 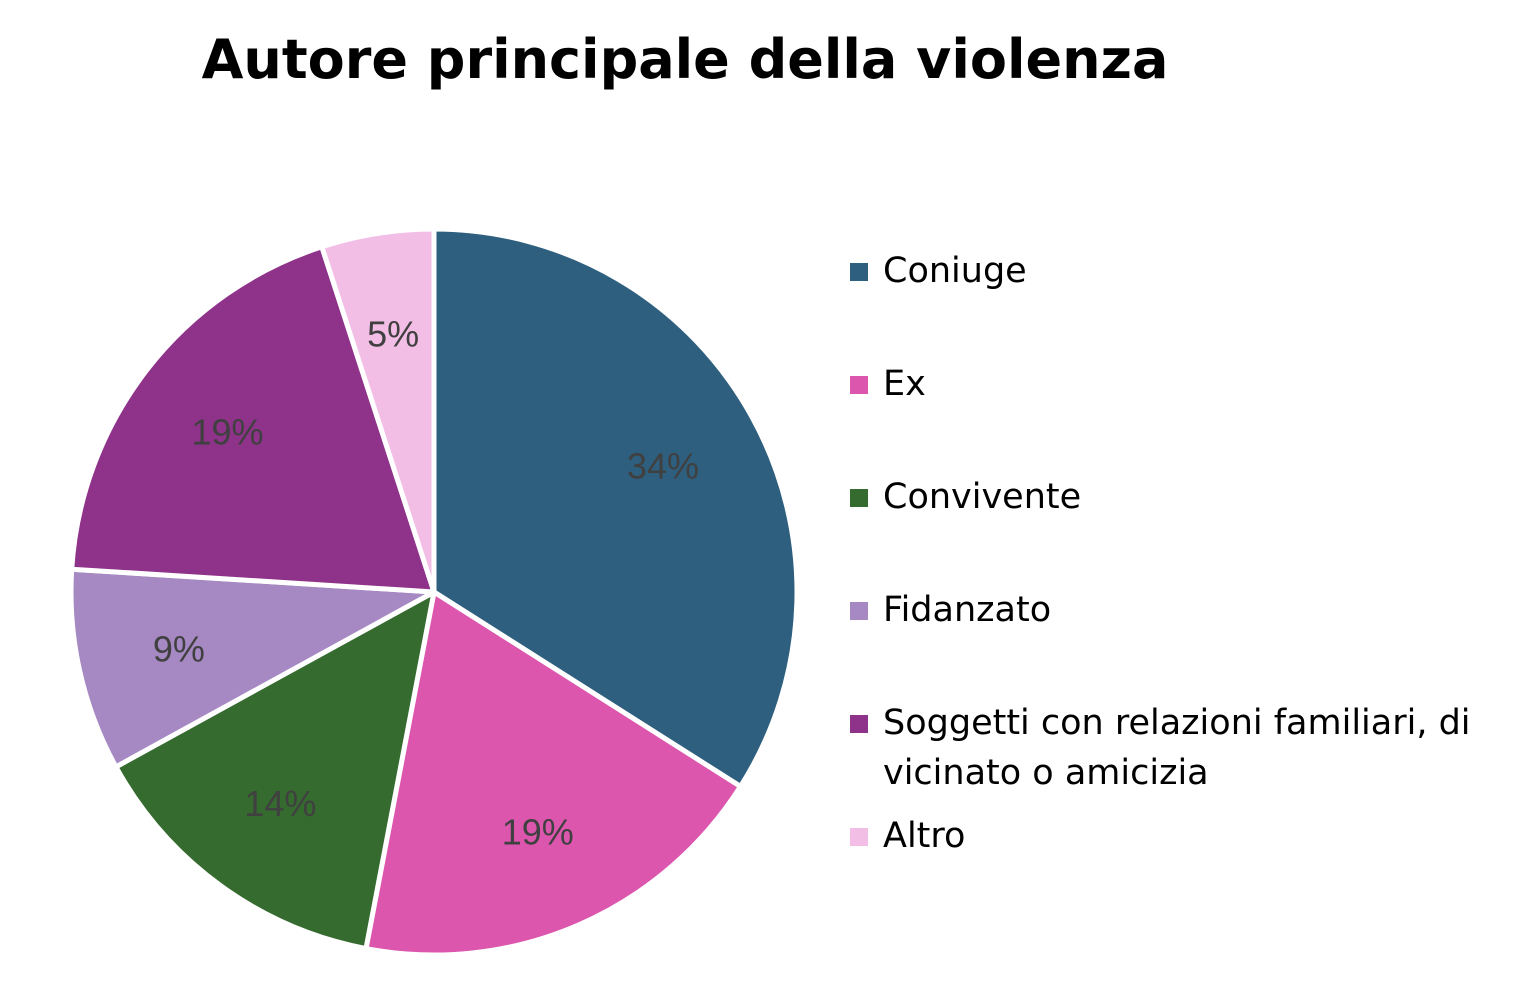 I want to click on chart-title: Autore principale della violenza, so click(x=685, y=59).